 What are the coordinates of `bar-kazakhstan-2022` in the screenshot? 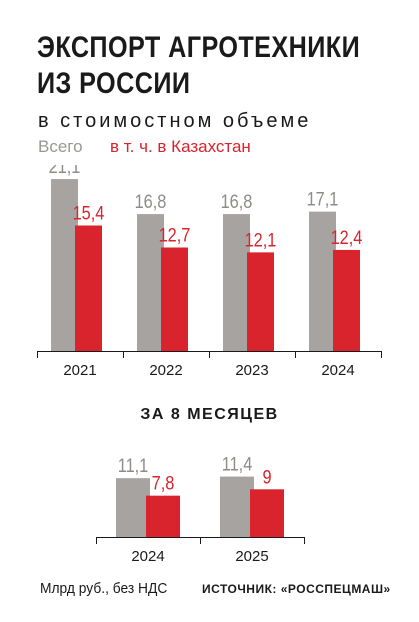 It's located at (174, 299).